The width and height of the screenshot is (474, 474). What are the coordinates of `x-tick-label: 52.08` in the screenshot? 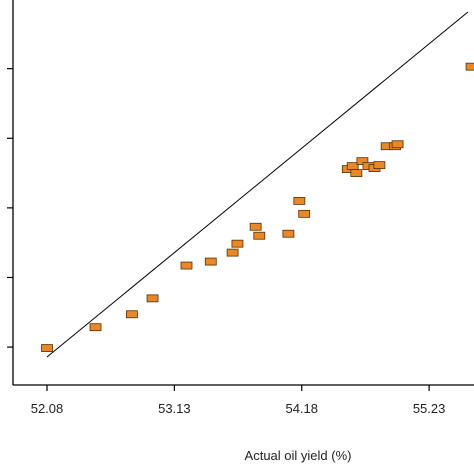 It's located at (47, 408).